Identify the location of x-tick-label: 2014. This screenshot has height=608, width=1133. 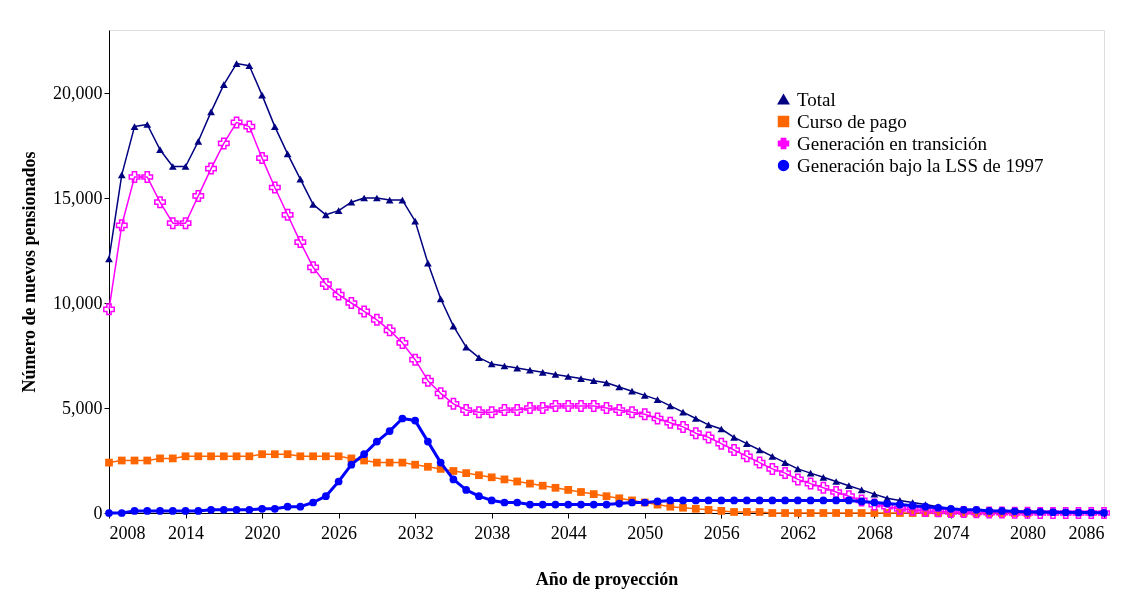
(186, 532).